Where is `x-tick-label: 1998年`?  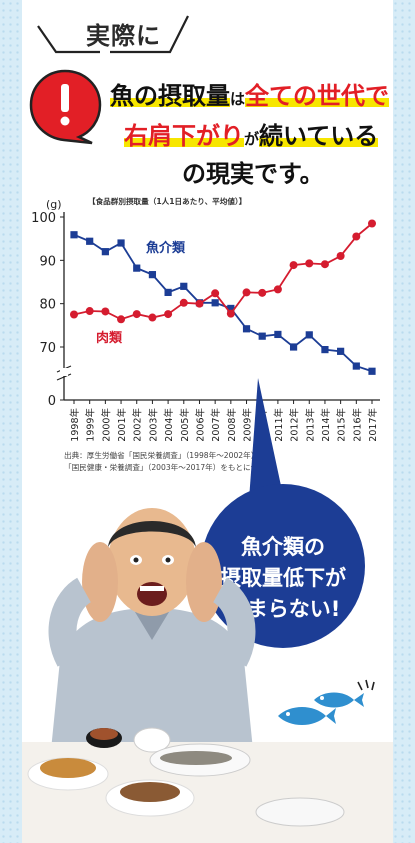
x-tick-label: 1998年 is located at coordinates (75, 425).